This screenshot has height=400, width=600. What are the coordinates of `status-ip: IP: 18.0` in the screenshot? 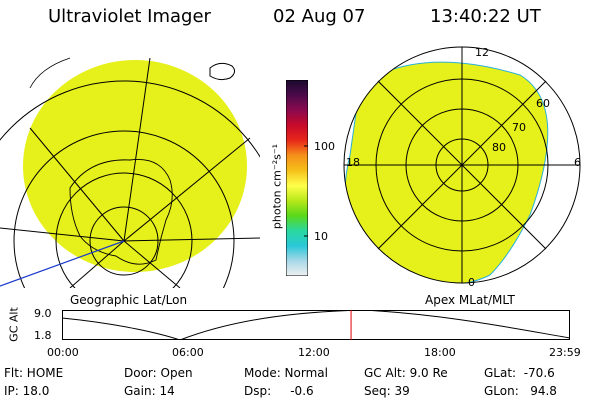 It's located at (27, 391).